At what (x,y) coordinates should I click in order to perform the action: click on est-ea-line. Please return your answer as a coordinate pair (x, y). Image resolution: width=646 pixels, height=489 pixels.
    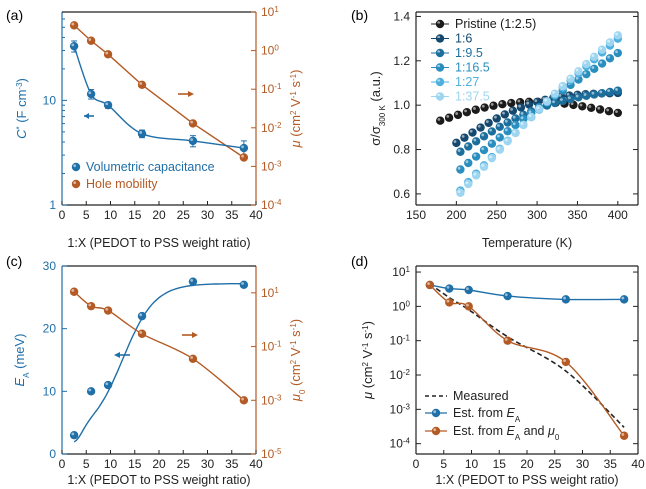
    Looking at the image, I should click on (527, 292).